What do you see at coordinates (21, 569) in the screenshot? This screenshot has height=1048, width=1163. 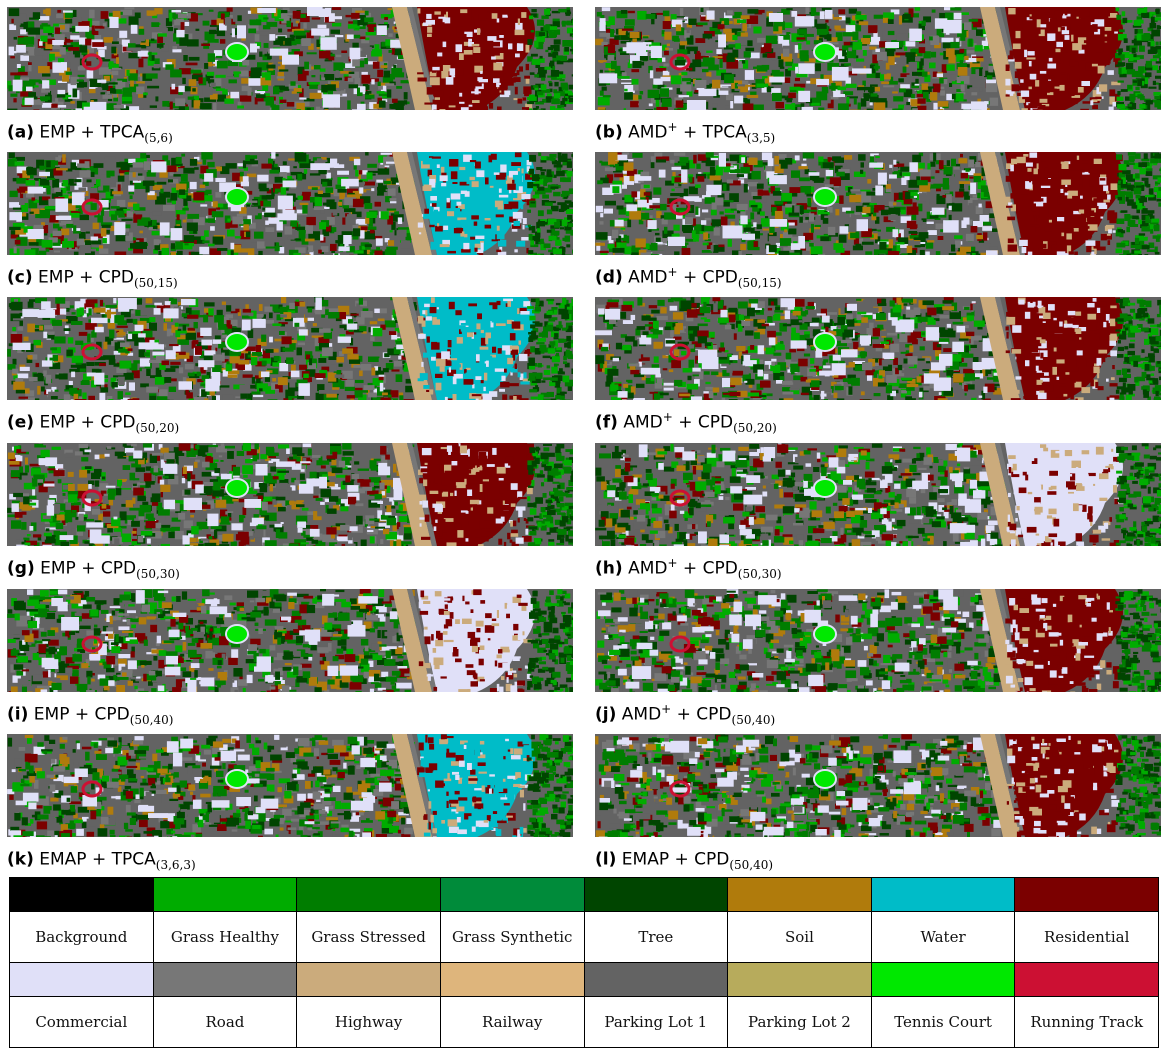 I see `panel-label: (g)` at bounding box center [21, 569].